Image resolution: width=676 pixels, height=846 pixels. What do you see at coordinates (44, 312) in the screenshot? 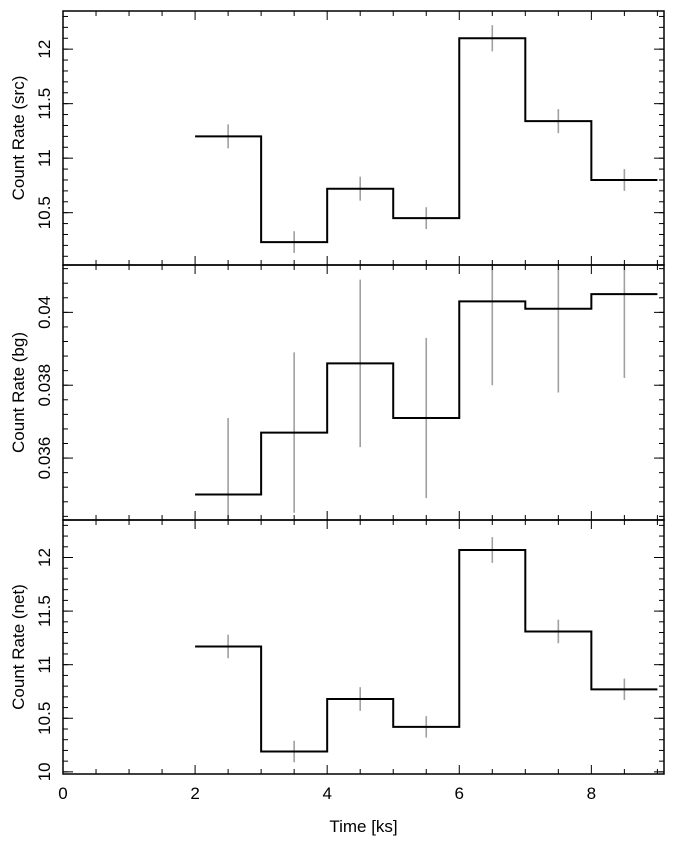
I see `y-tick-label: 0.04` at bounding box center [44, 312].